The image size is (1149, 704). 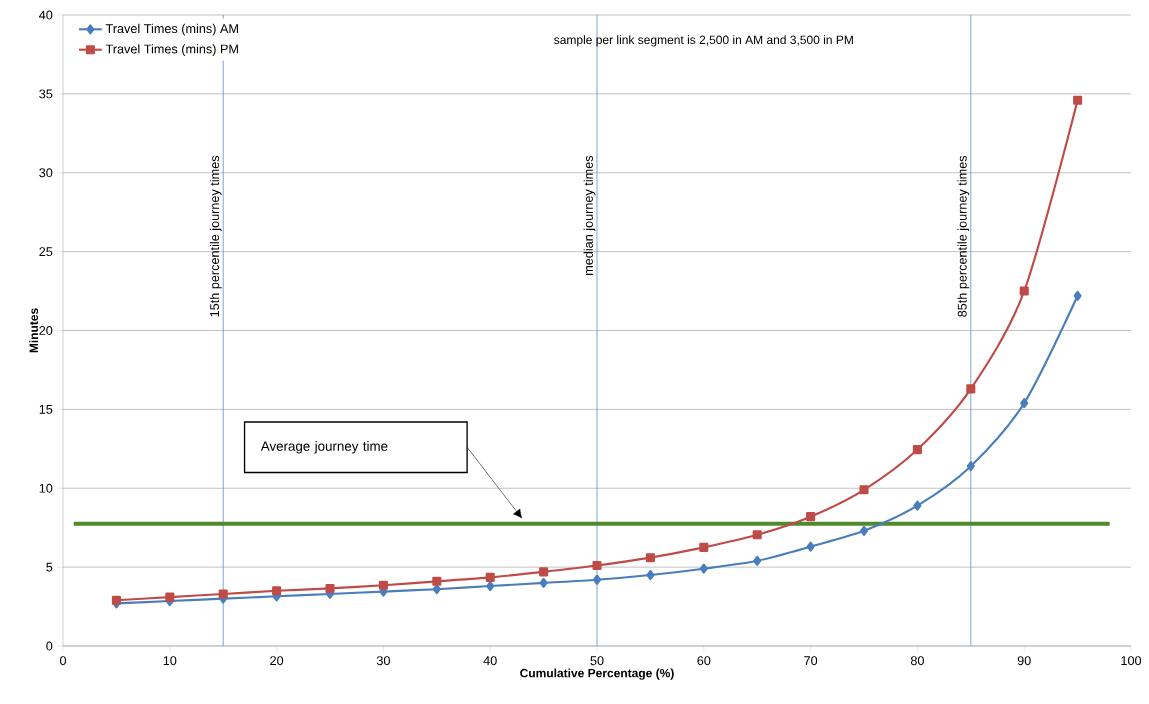 I want to click on x-tick-label: 0, so click(x=63, y=661).